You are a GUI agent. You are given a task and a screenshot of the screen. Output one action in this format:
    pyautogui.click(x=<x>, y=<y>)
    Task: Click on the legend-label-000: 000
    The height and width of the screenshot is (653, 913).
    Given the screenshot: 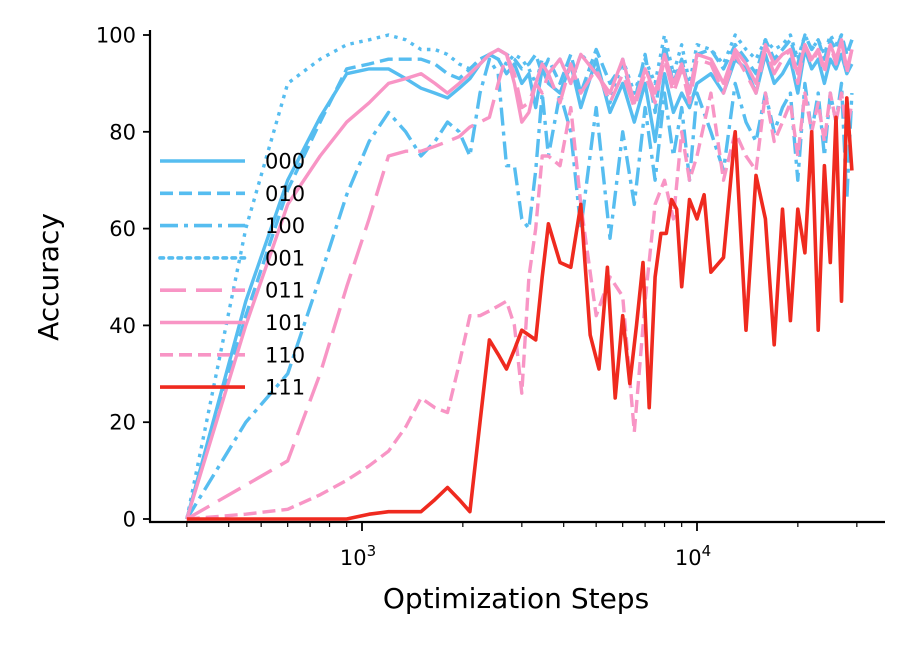 What is the action you would take?
    pyautogui.click(x=285, y=162)
    